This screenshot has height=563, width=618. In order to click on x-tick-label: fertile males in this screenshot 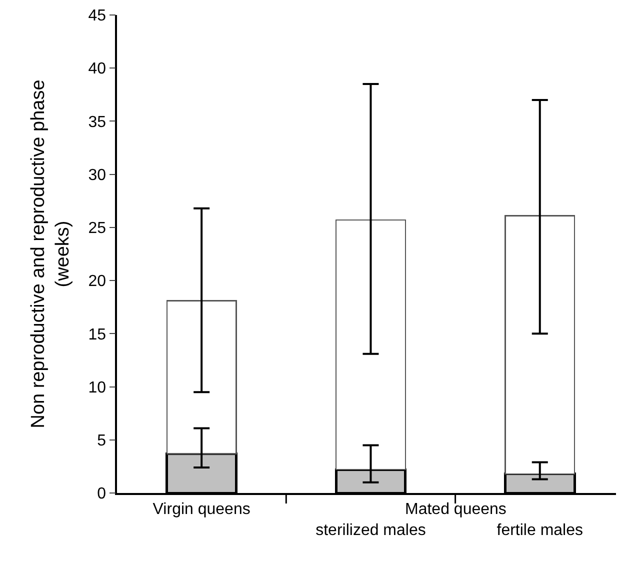, I will do `click(540, 530)`.